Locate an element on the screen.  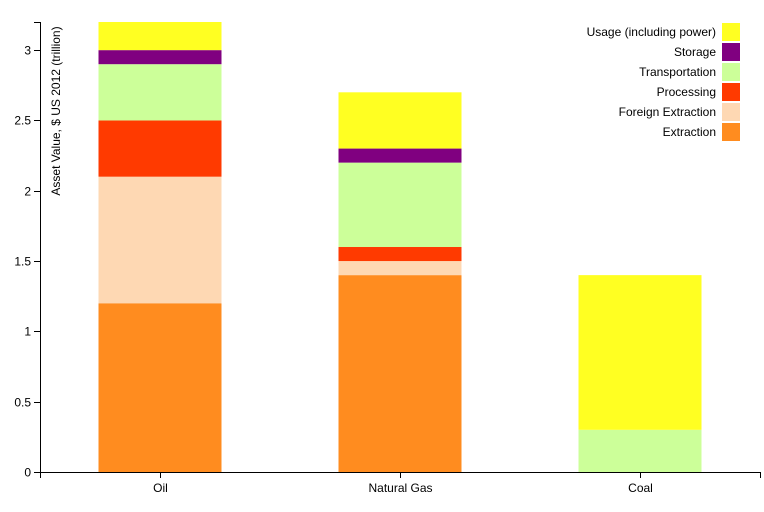
bar-segment-oil-processing is located at coordinates (160, 148).